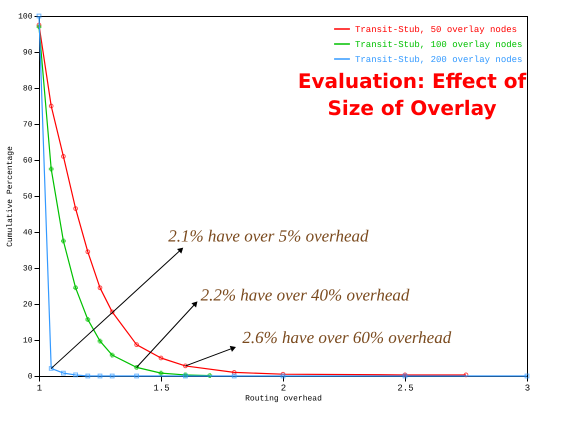 The width and height of the screenshot is (570, 426). What do you see at coordinates (283, 399) in the screenshot?
I see `x-axis-title: Routing overhead` at bounding box center [283, 399].